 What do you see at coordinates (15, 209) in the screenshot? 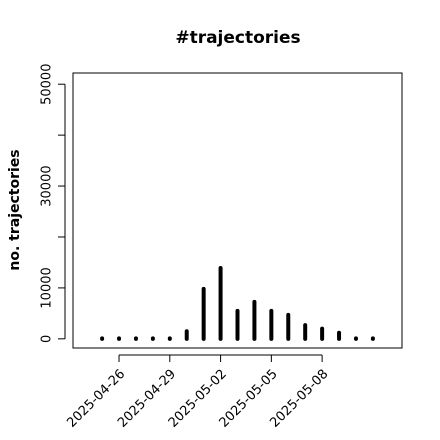
I see `y-axis-label: no. trajectories` at bounding box center [15, 209].